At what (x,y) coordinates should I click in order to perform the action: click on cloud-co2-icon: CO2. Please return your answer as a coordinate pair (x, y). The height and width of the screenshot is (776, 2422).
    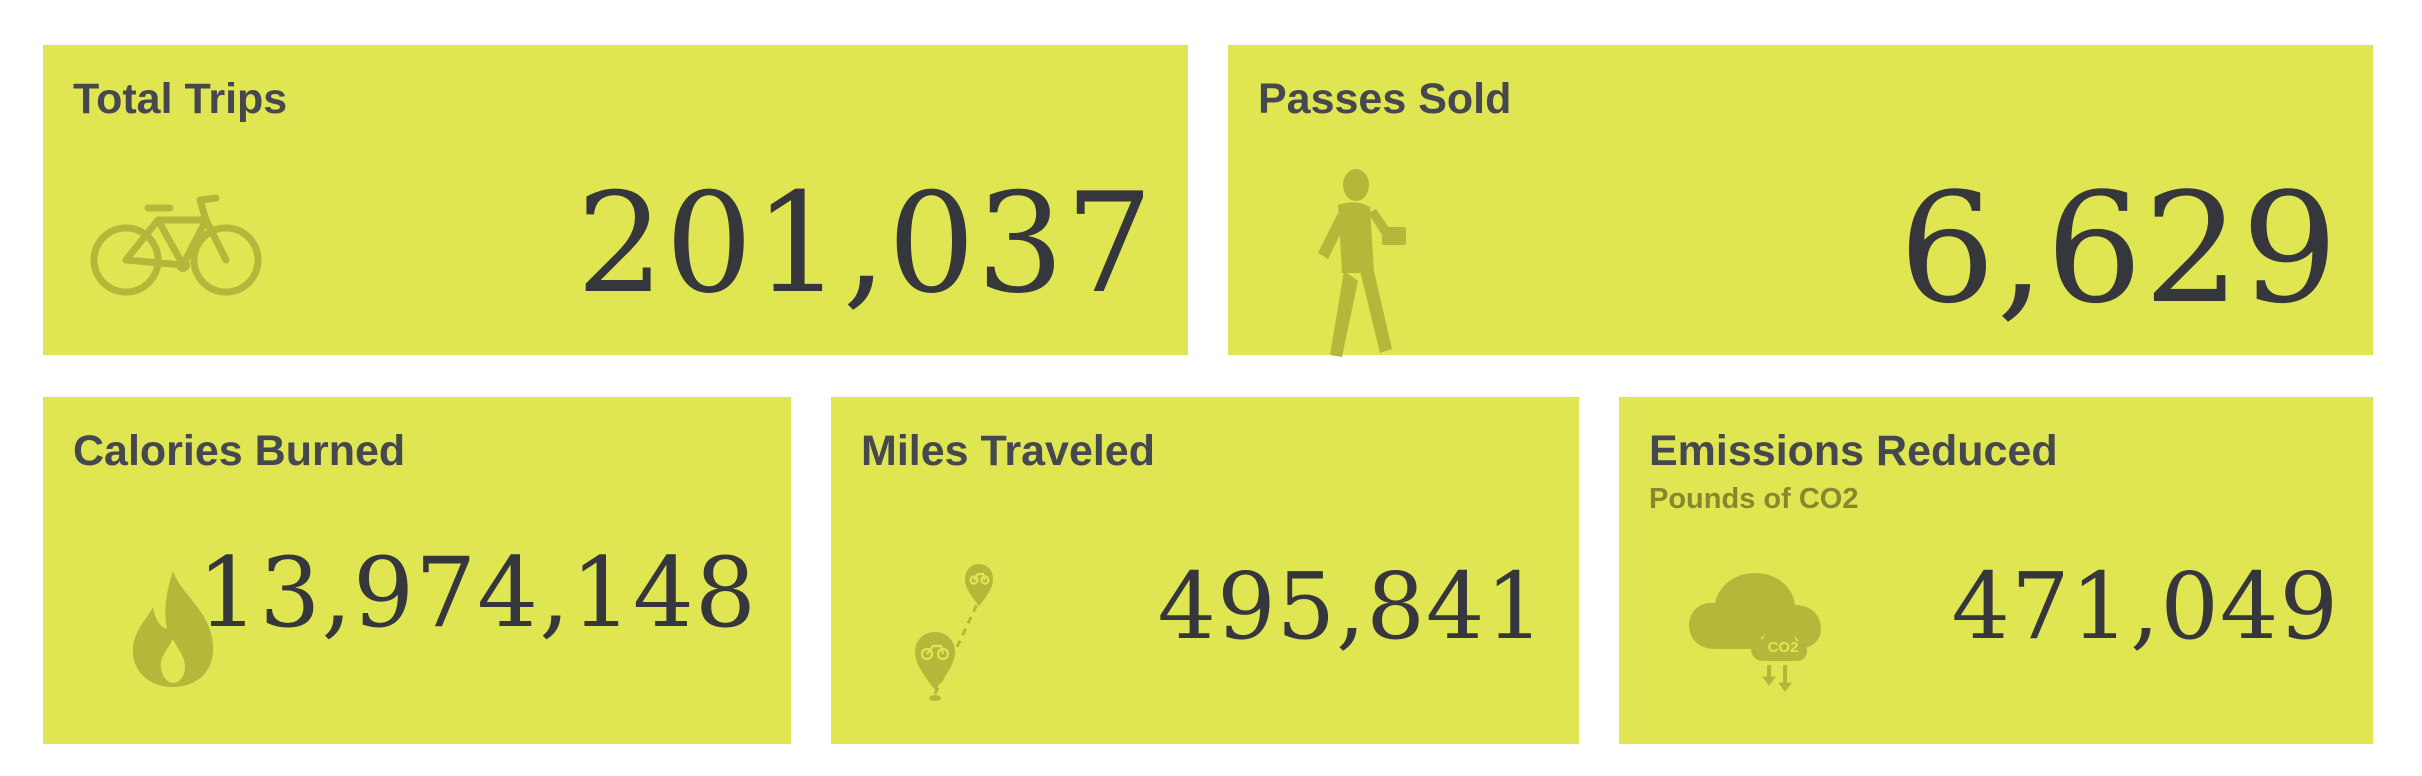
    Looking at the image, I should click on (1755, 634).